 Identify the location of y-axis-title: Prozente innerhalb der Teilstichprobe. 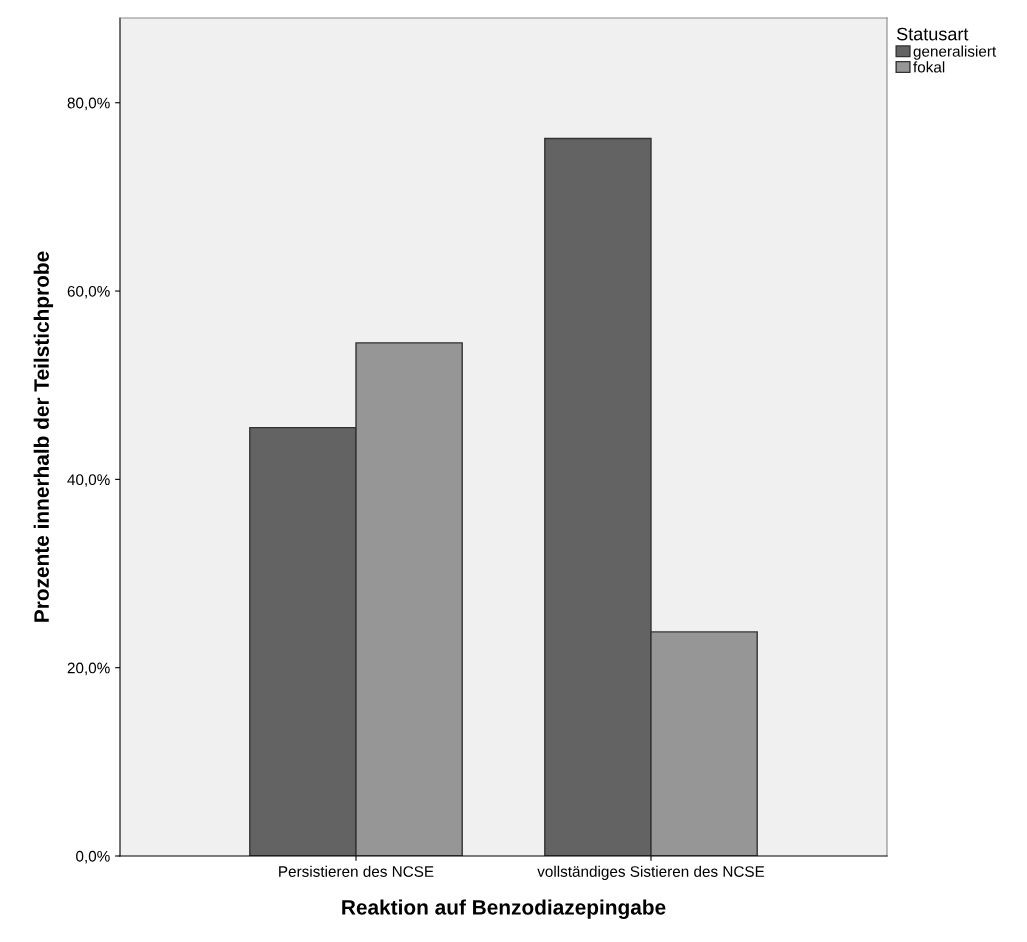
(43, 436).